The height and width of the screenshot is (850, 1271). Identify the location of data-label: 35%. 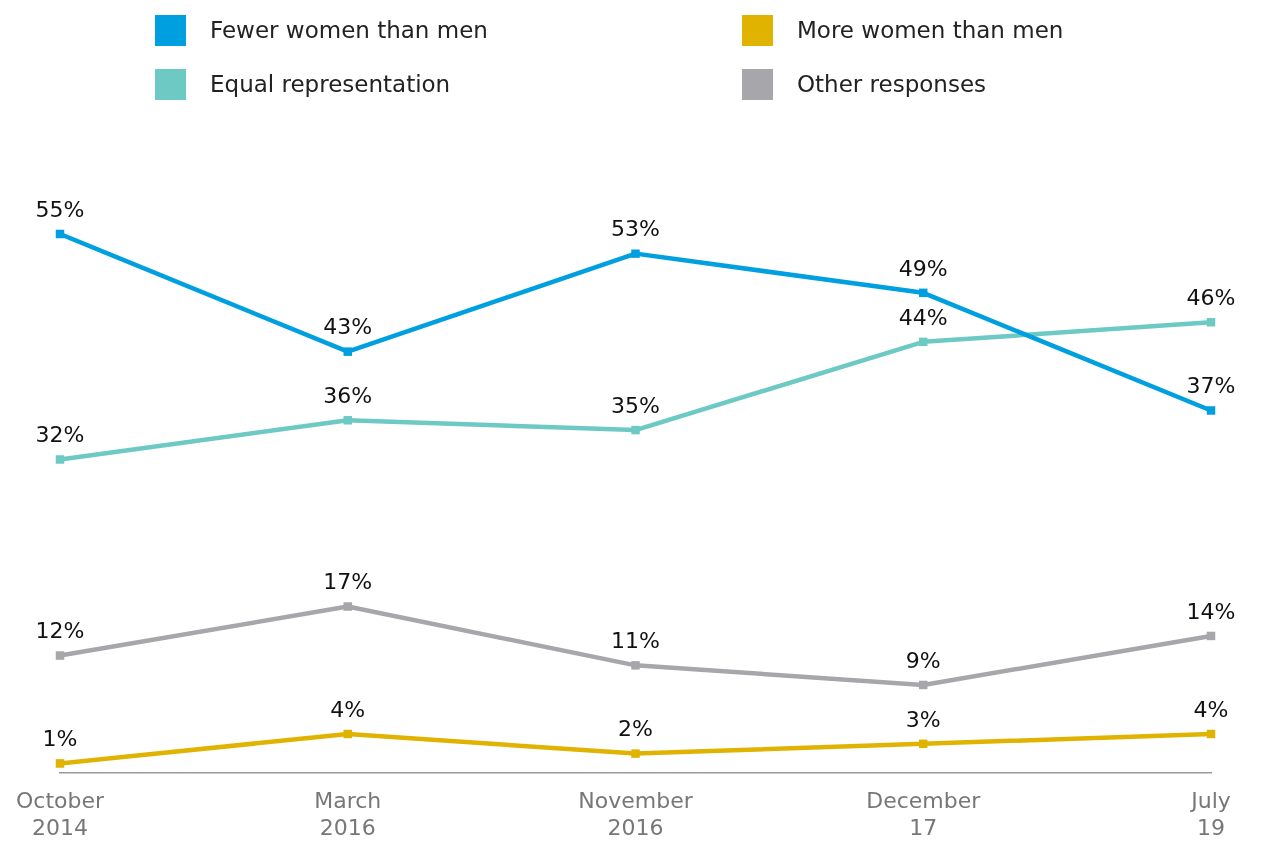
(635, 405).